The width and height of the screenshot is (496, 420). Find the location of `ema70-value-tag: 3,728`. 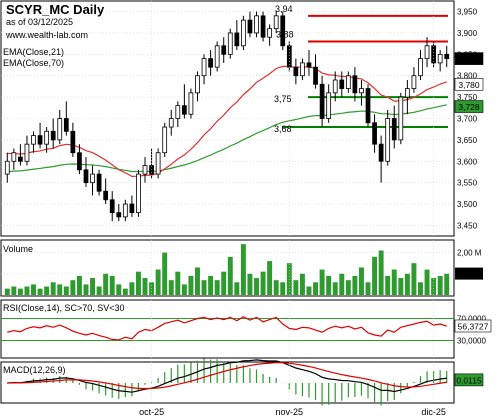

ema70-value-tag: 3,728 is located at coordinates (469, 107).